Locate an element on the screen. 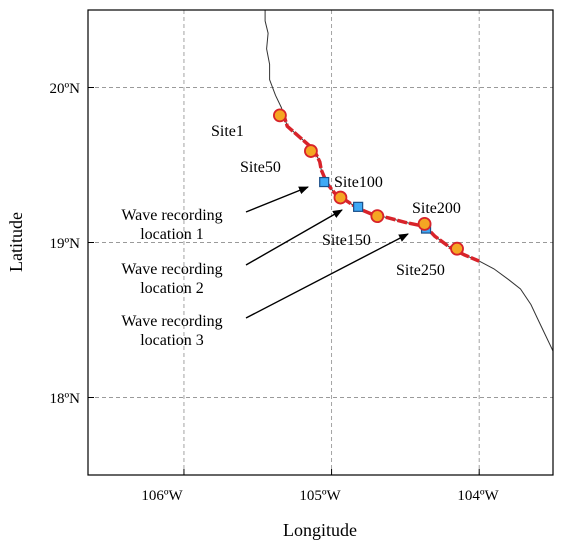 The image size is (561, 545). site-marker-site1 is located at coordinates (280, 115).